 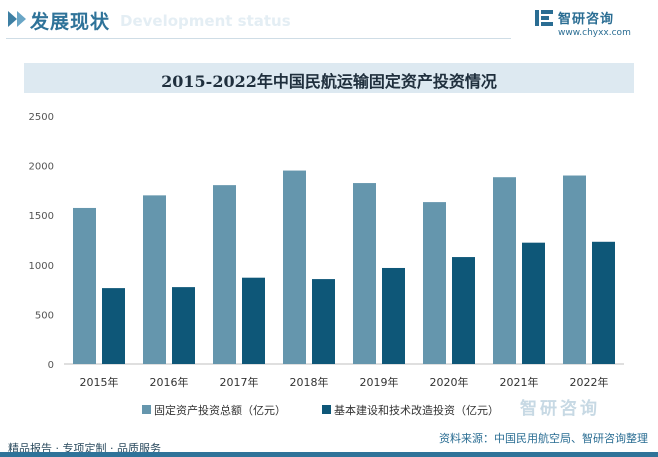 I want to click on y-tick-label: 1000, so click(x=41, y=266).